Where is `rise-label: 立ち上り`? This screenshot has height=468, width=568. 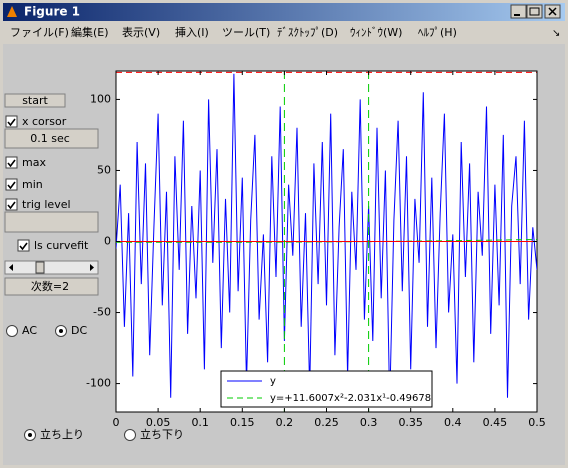
rise-label: 立ち上り is located at coordinates (62, 434).